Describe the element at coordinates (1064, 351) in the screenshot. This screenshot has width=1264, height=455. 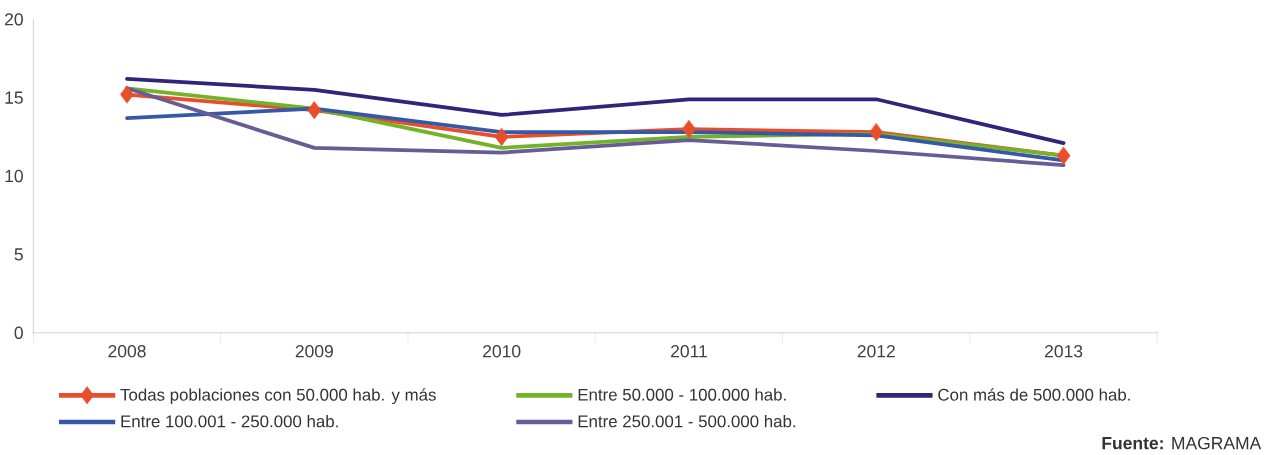
I see `x-tick-label: 2013` at that location.